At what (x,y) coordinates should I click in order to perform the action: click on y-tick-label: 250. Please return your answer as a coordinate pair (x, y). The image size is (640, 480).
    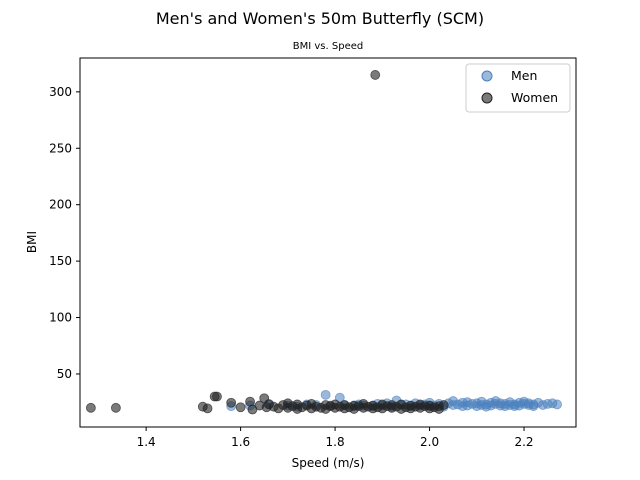
    Looking at the image, I should click on (60, 148).